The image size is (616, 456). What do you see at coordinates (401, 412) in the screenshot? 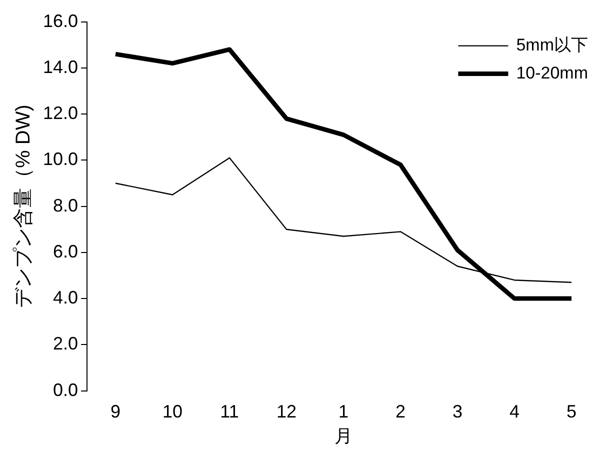
I see `x-tick-label: 2` at bounding box center [401, 412].